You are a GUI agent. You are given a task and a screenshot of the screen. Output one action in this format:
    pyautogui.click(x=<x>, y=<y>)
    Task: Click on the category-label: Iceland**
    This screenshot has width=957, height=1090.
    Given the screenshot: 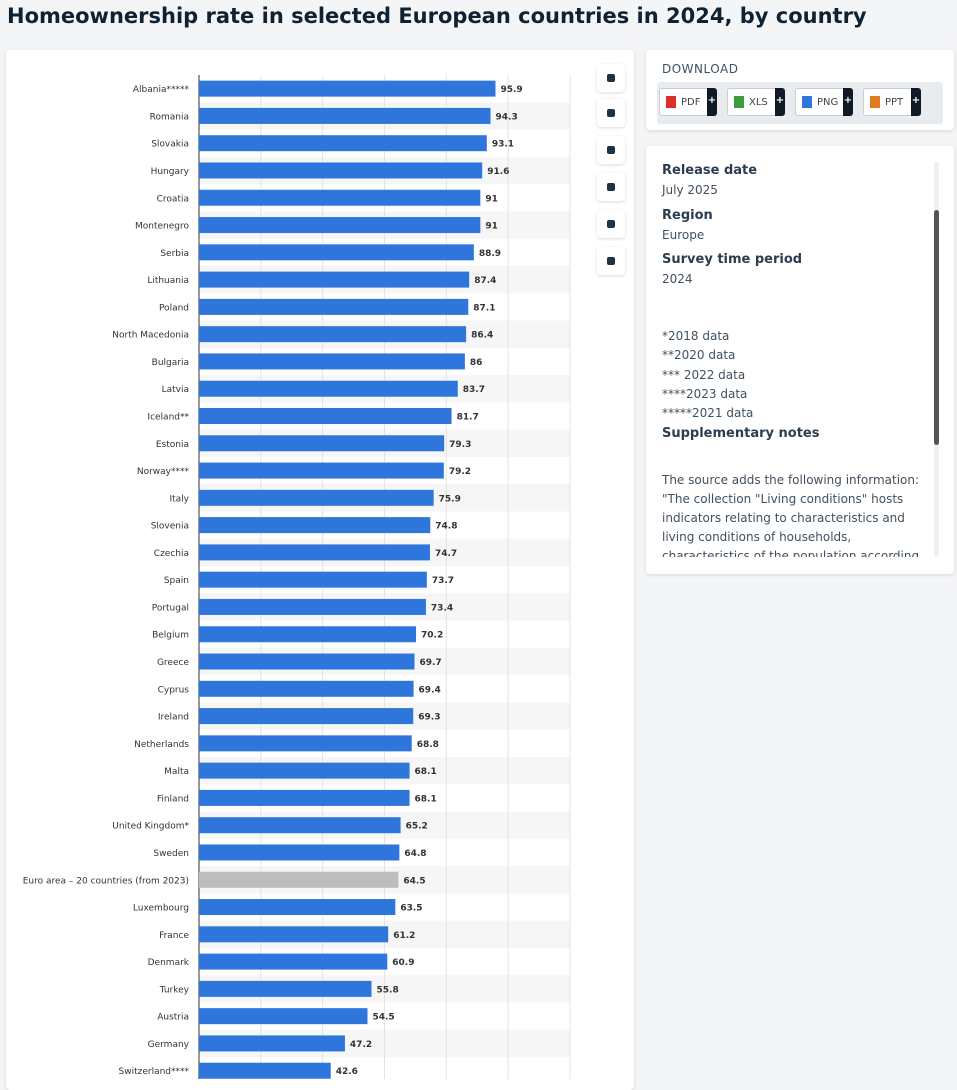 What is the action you would take?
    pyautogui.click(x=168, y=418)
    